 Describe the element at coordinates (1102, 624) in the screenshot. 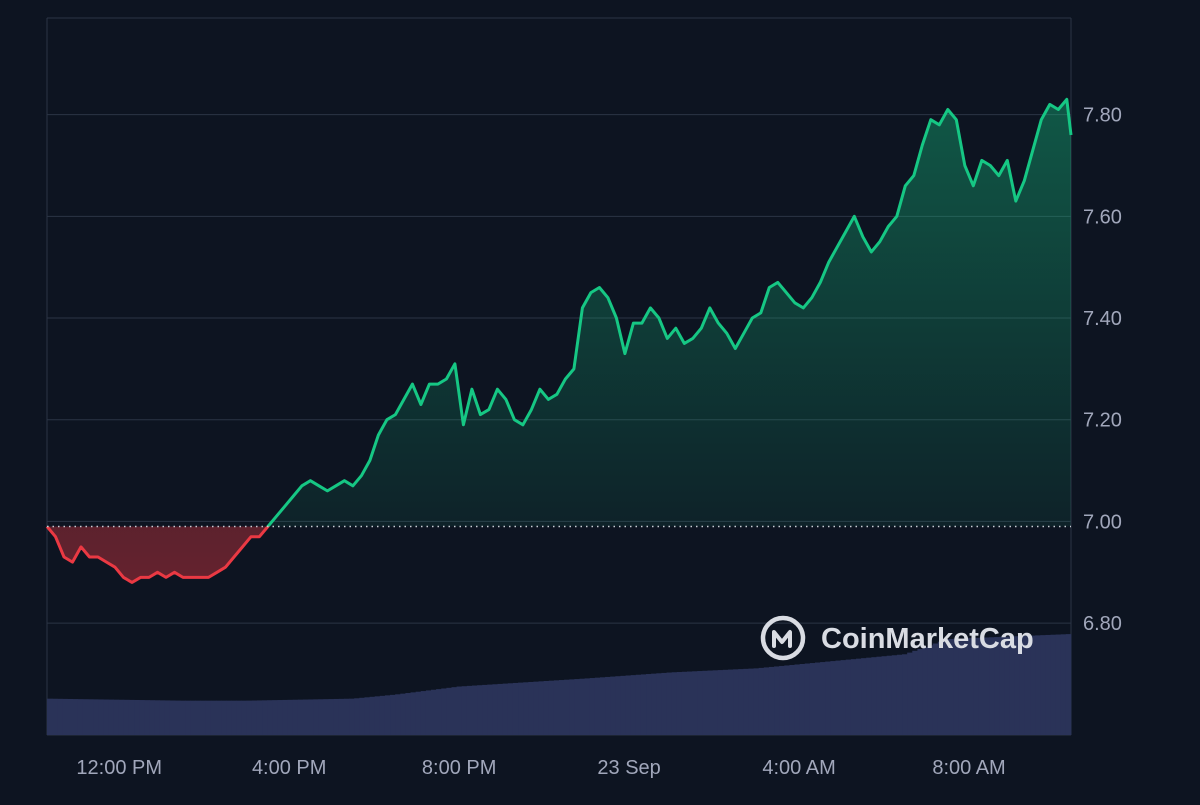

I see `y-tick-label: 6.80` at that location.